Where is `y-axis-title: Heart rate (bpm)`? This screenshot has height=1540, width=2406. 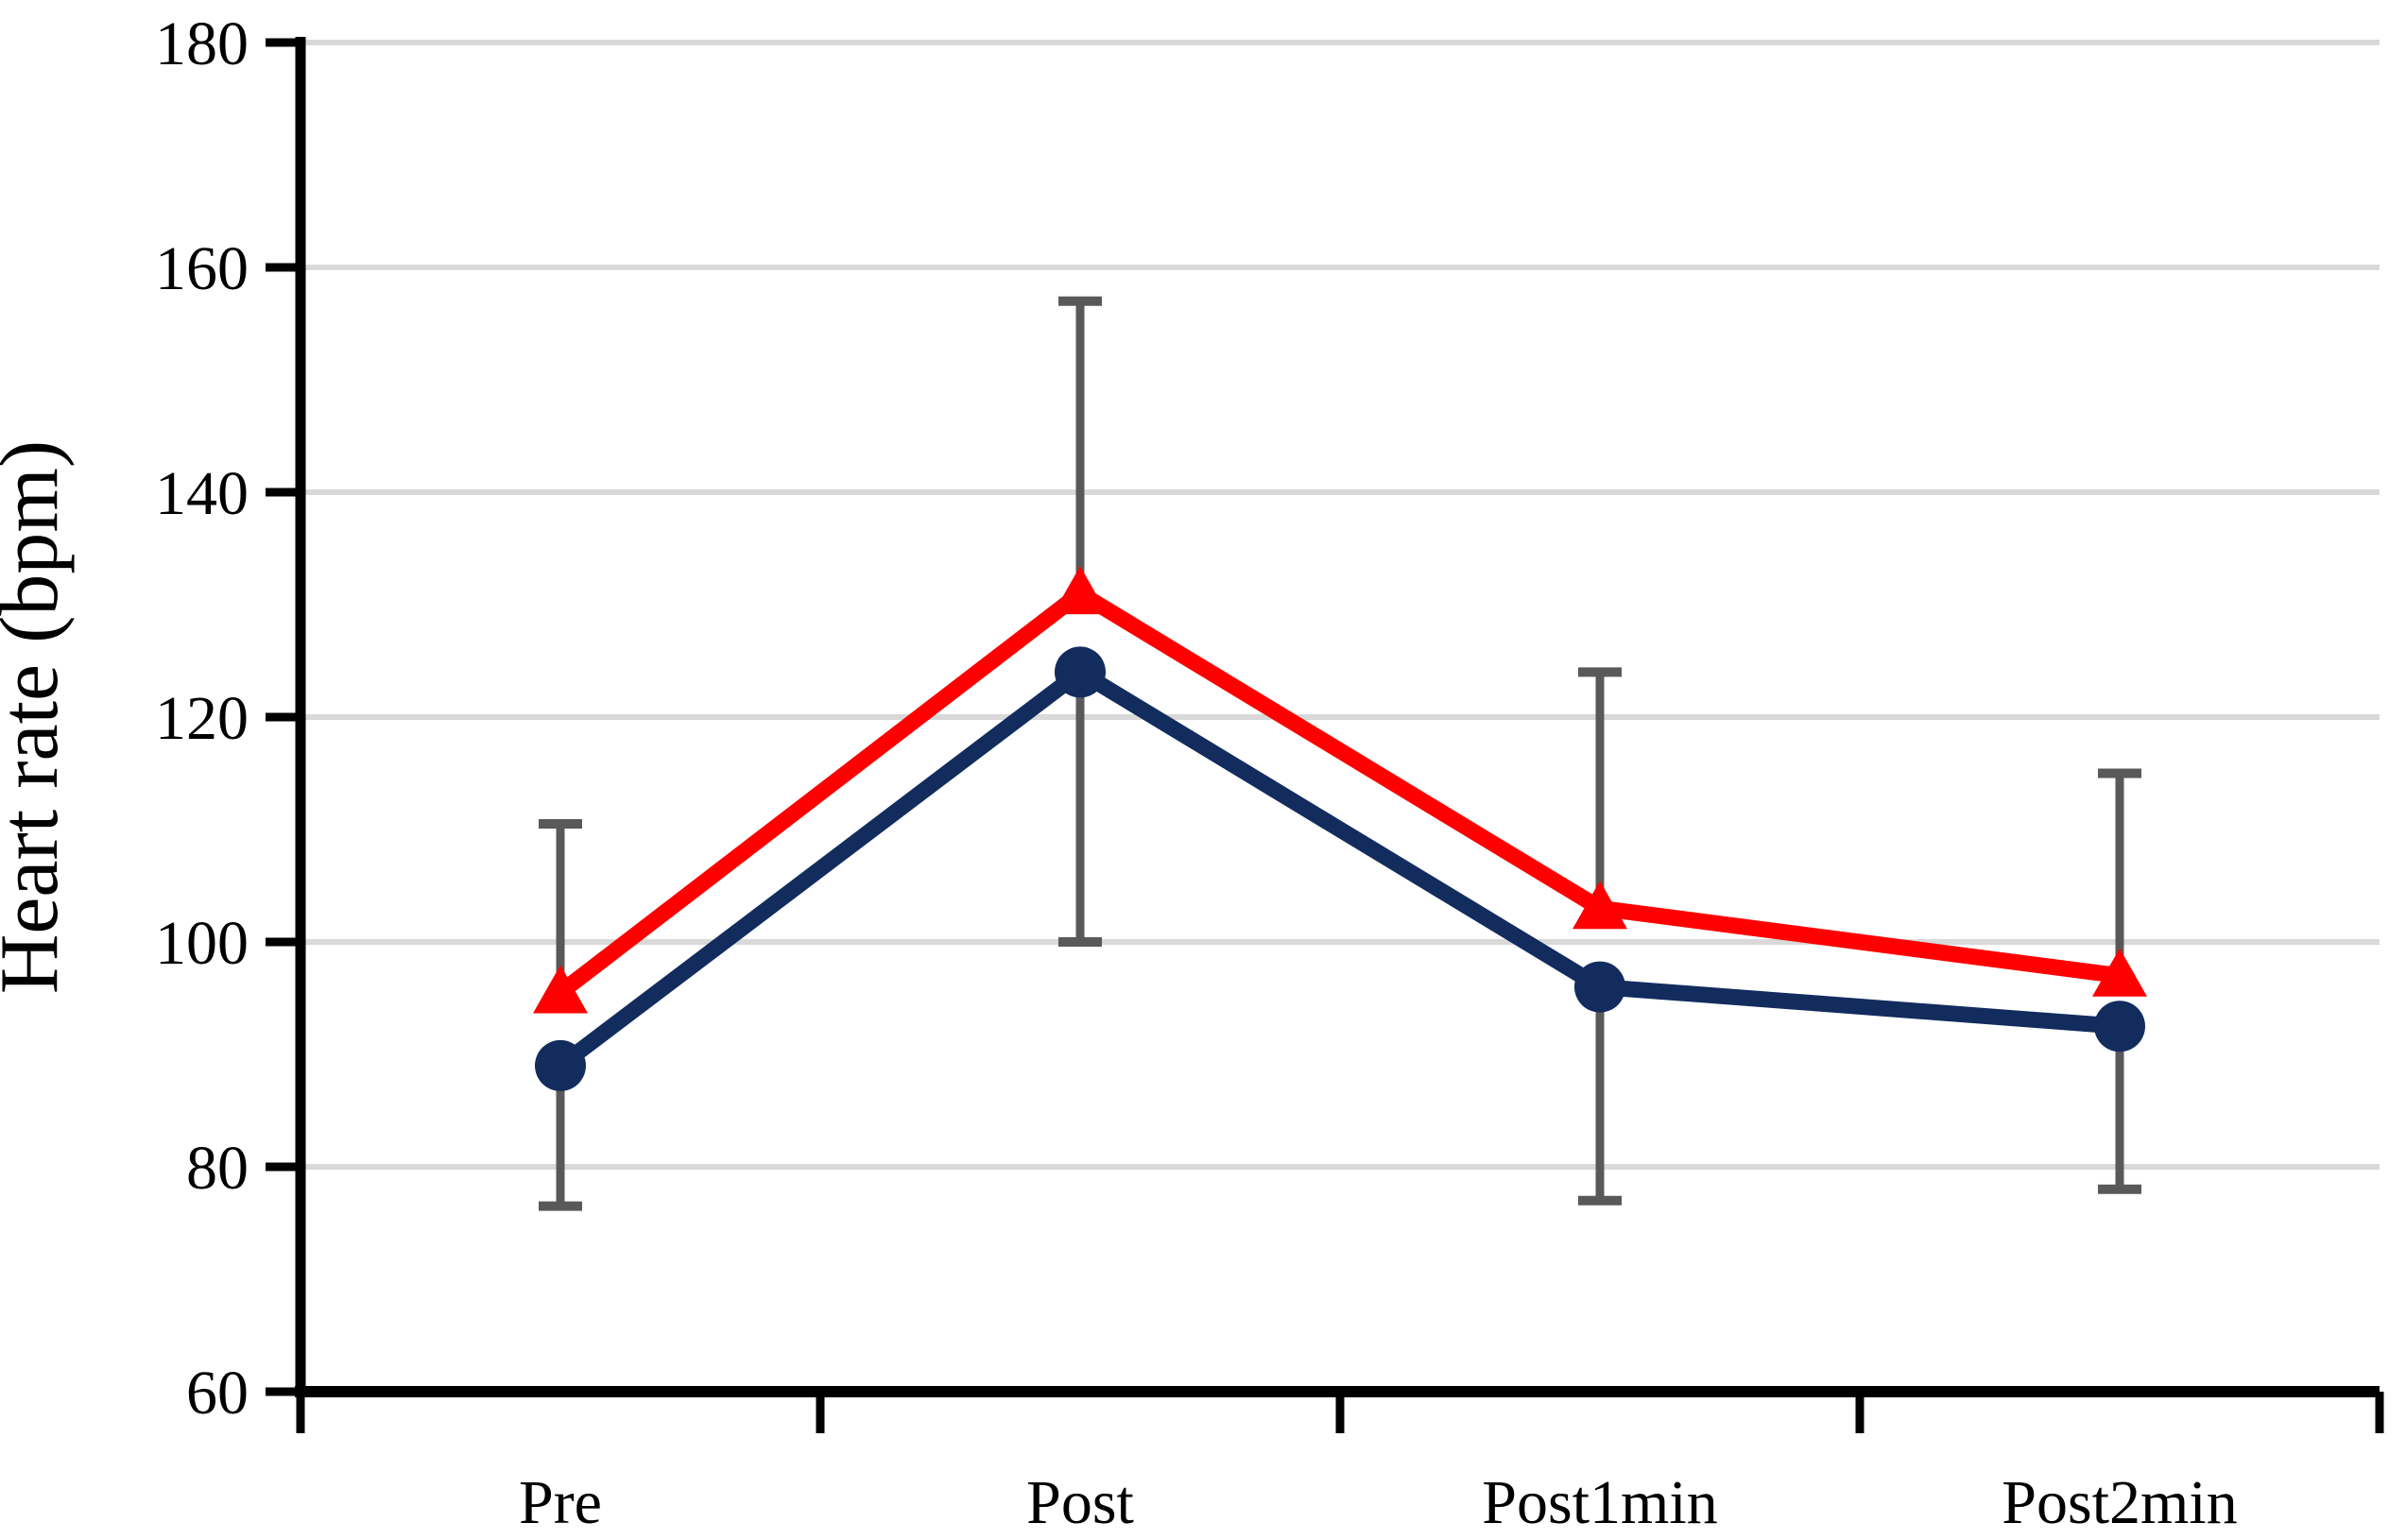
y-axis-title: Heart rate (bpm) is located at coordinates (38, 717).